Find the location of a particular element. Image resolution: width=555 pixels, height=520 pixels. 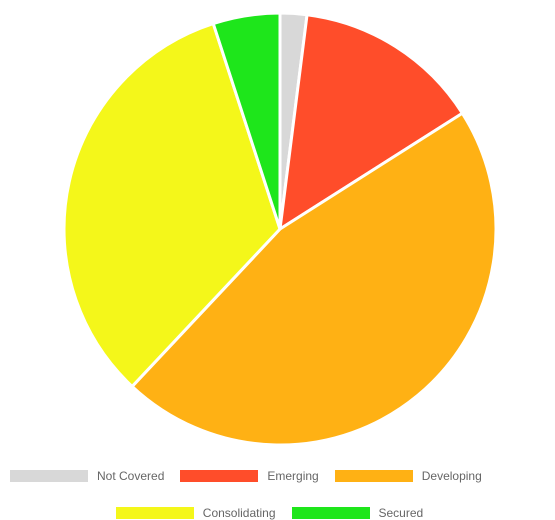

legend-item-developing: Developing is located at coordinates (408, 476).